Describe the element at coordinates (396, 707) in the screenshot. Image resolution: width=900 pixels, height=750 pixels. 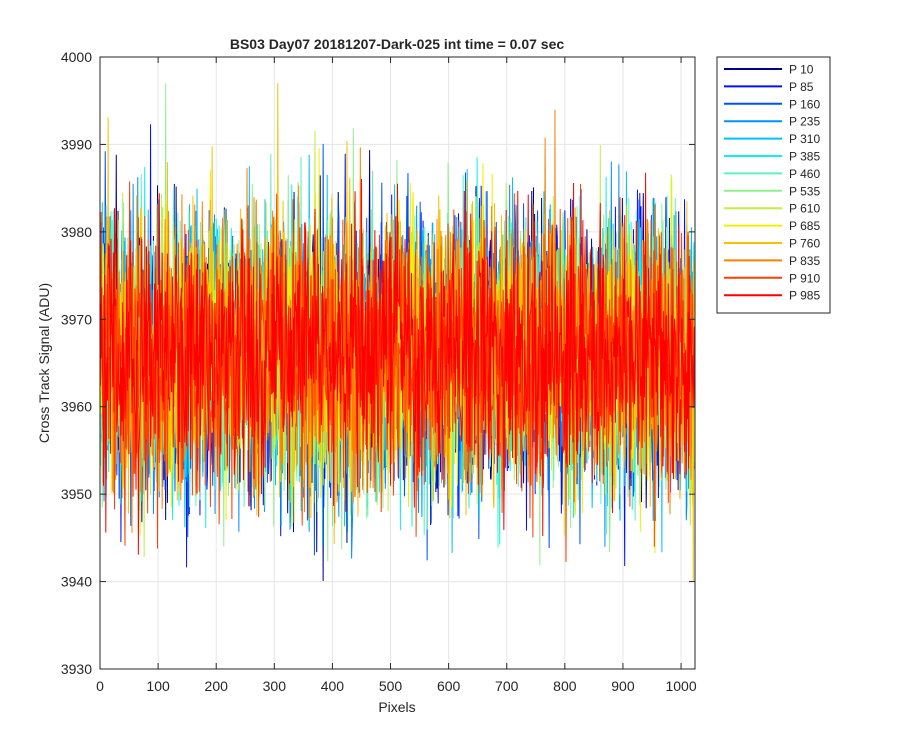
I see `x-axis-label: Pixels` at that location.